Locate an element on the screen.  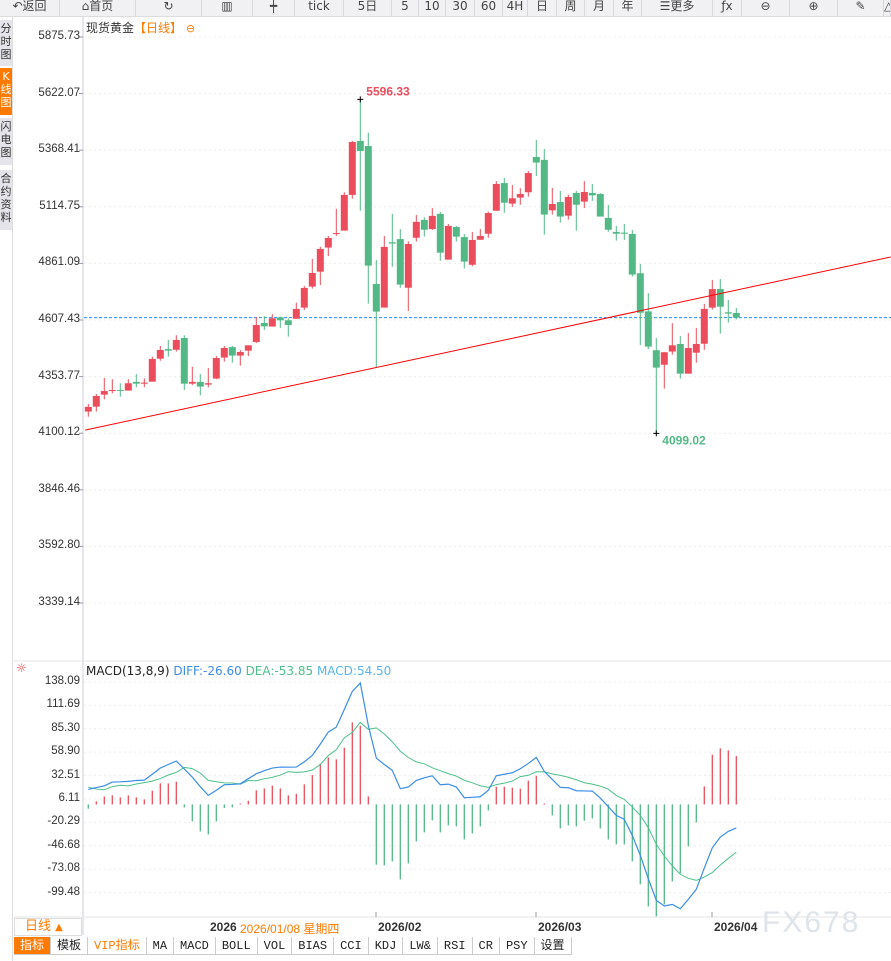
toolbar-button-function-fx: ƒx is located at coordinates (727, 8).